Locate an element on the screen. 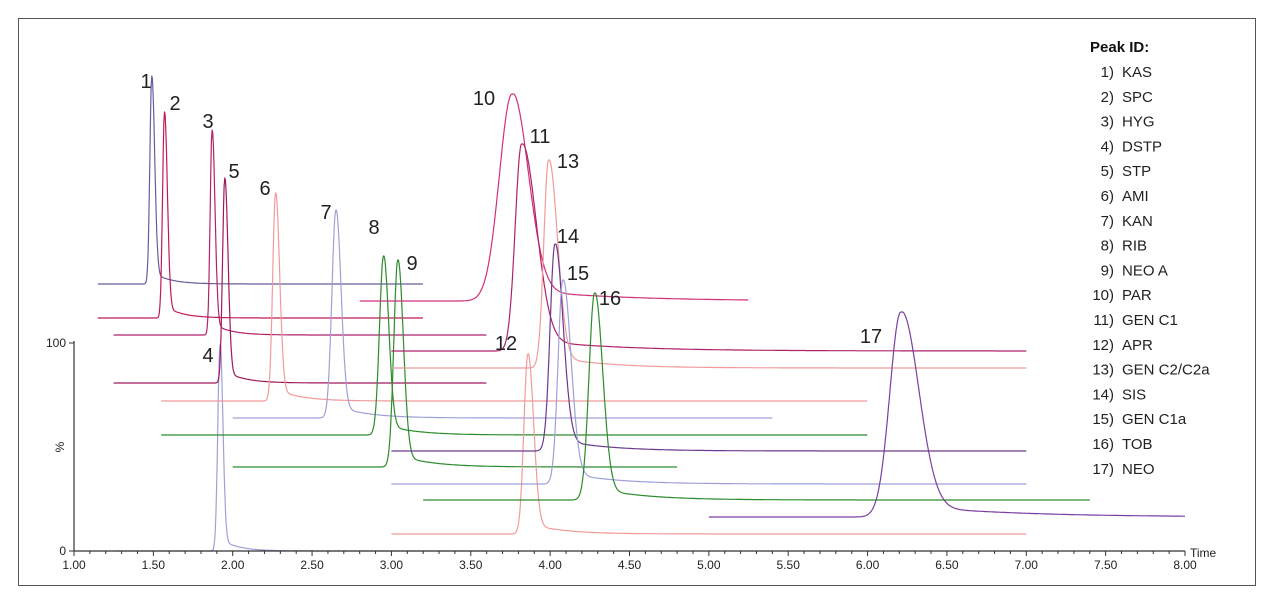 The width and height of the screenshot is (1280, 608). peak-label-14: 14 is located at coordinates (568, 237).